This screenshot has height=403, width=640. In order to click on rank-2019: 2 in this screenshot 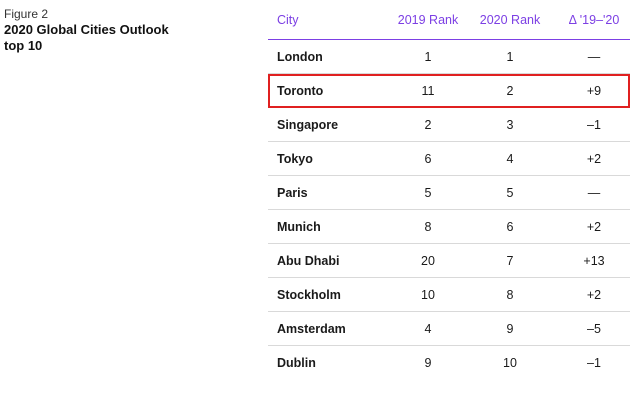, I will do `click(428, 124)`.